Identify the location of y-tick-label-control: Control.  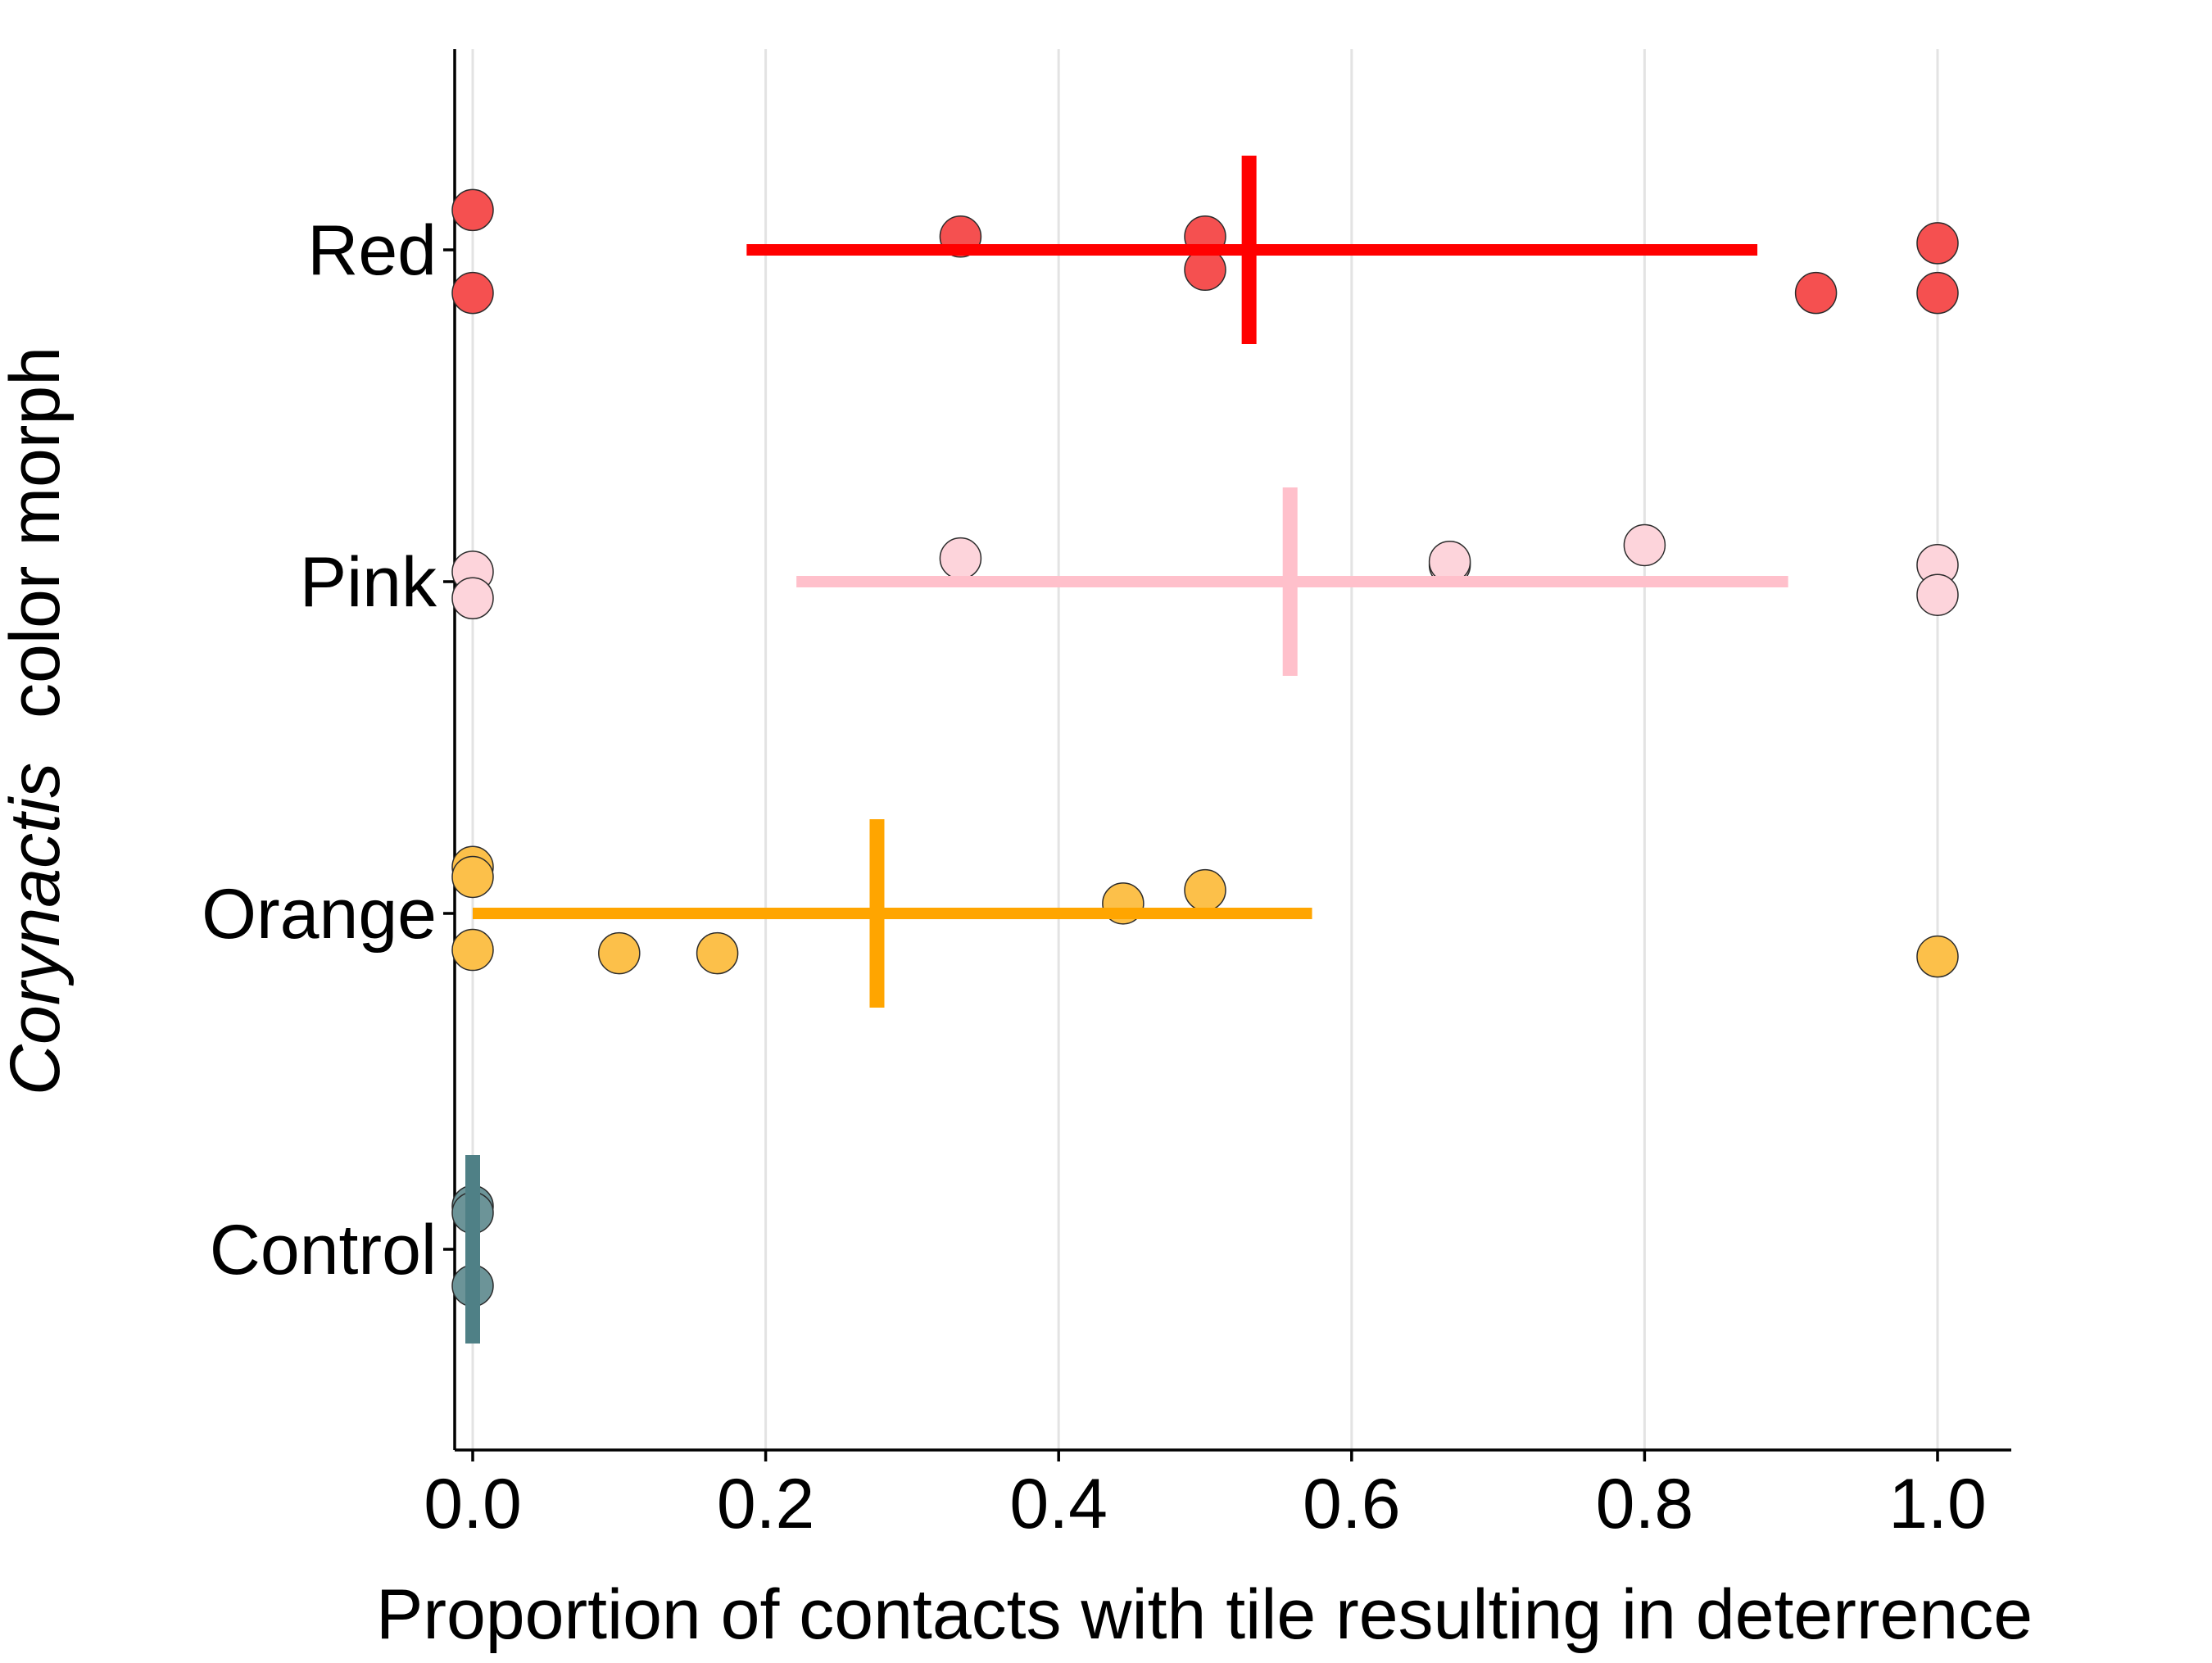
(323, 1250).